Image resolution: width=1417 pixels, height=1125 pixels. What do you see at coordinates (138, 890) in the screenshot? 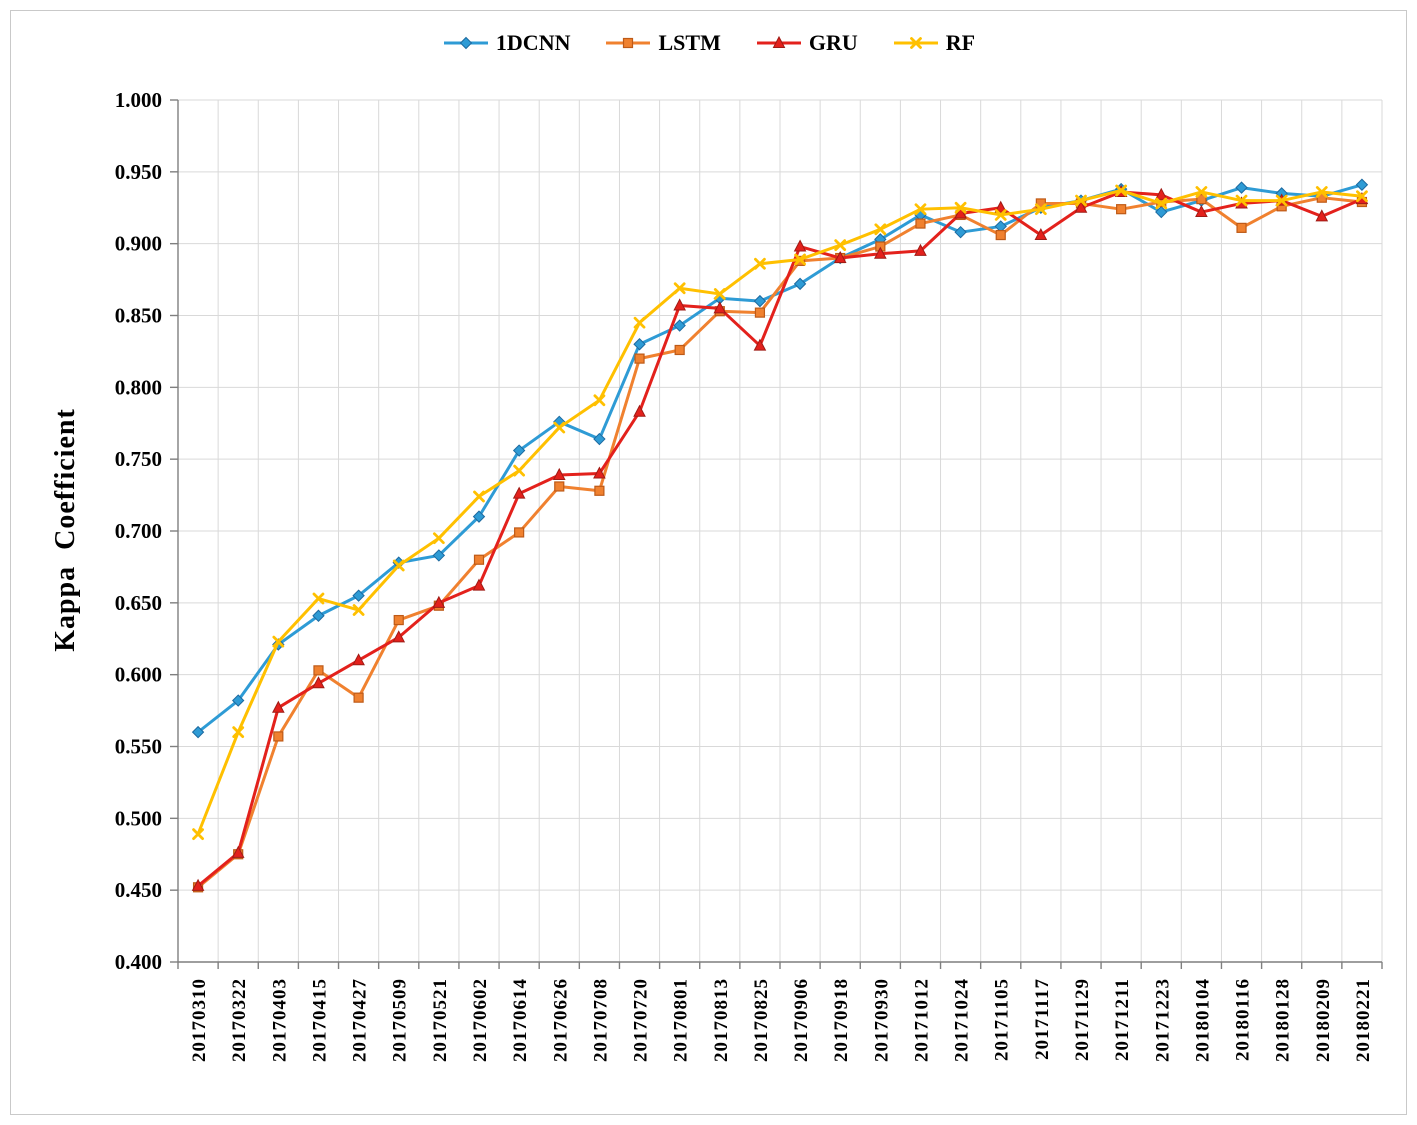
I see `y-tick-label: 0.450` at bounding box center [138, 890].